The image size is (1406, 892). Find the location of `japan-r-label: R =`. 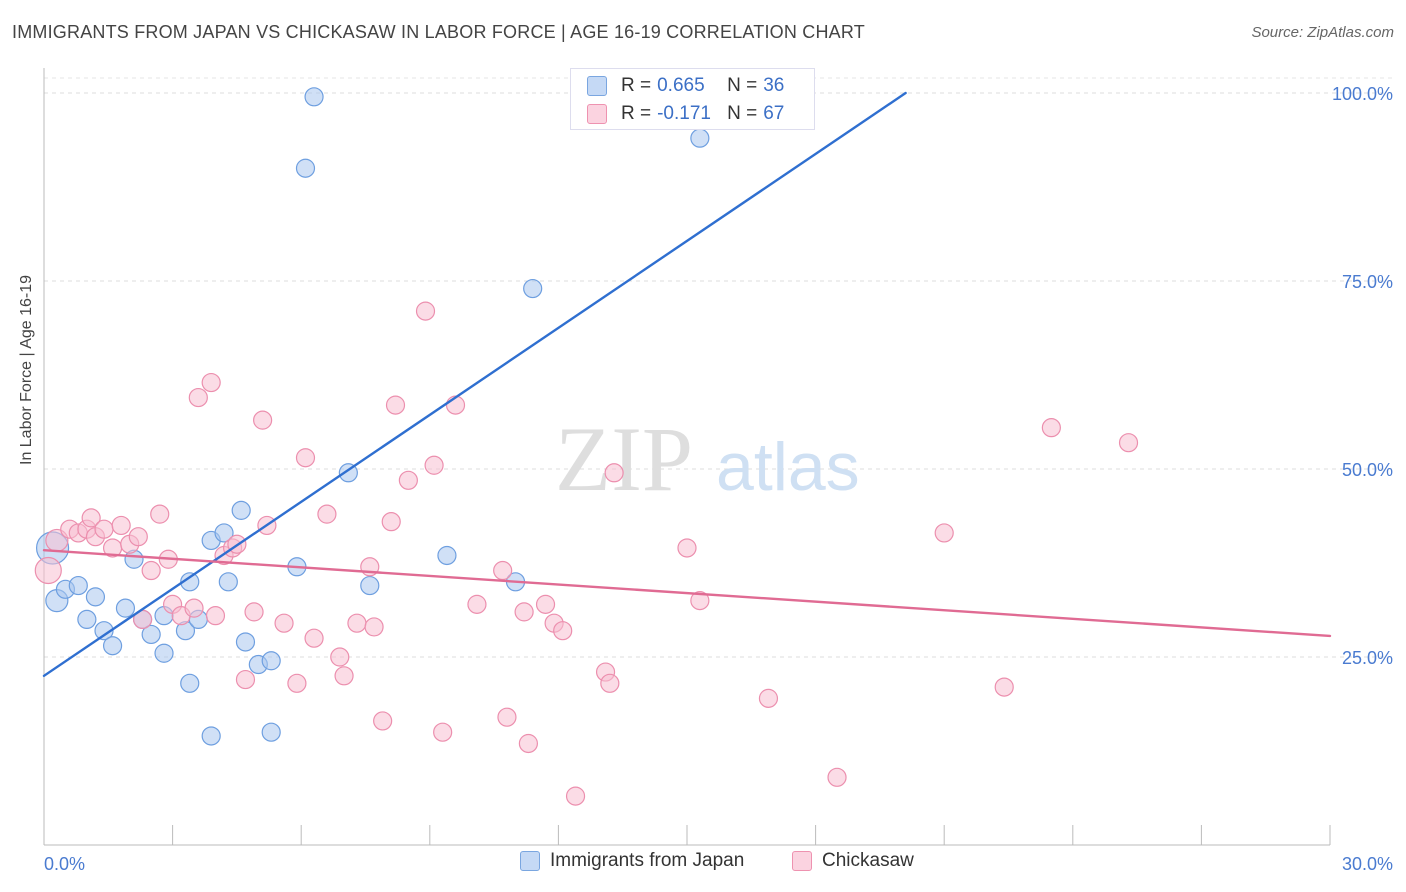

japan-r-label: R = is located at coordinates (636, 85).